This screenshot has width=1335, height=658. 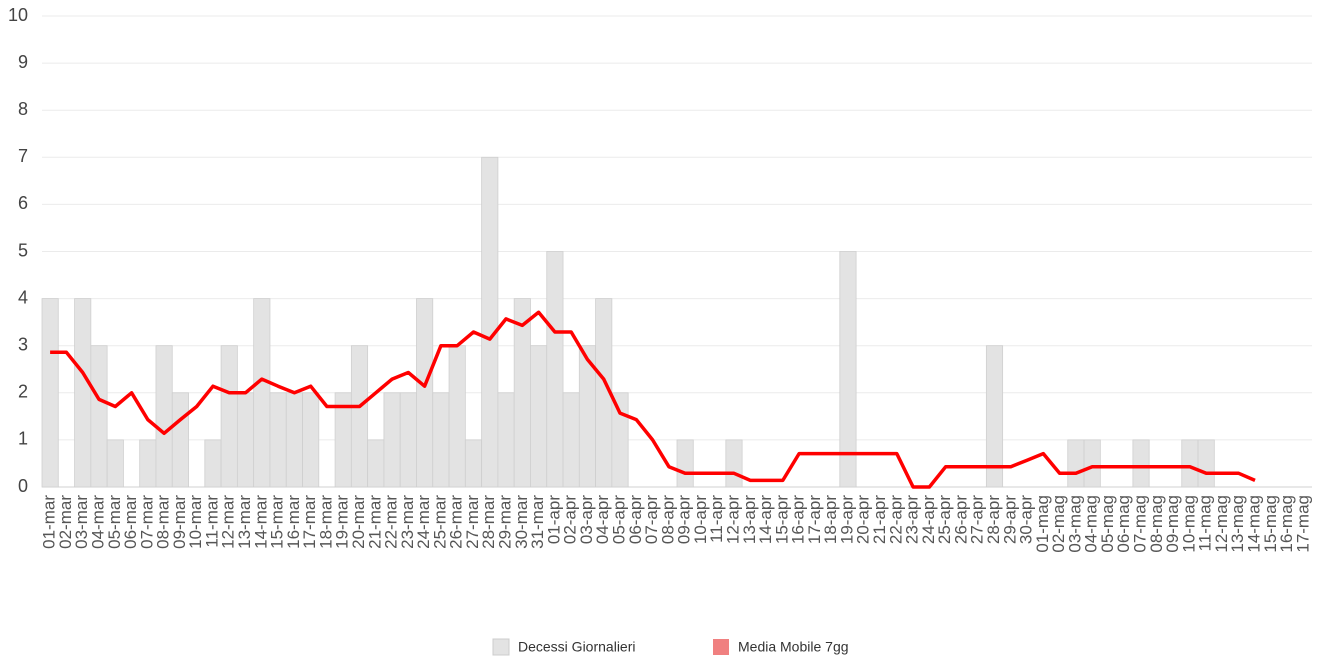 I want to click on x-tick-label: 10-apr, so click(x=700, y=519).